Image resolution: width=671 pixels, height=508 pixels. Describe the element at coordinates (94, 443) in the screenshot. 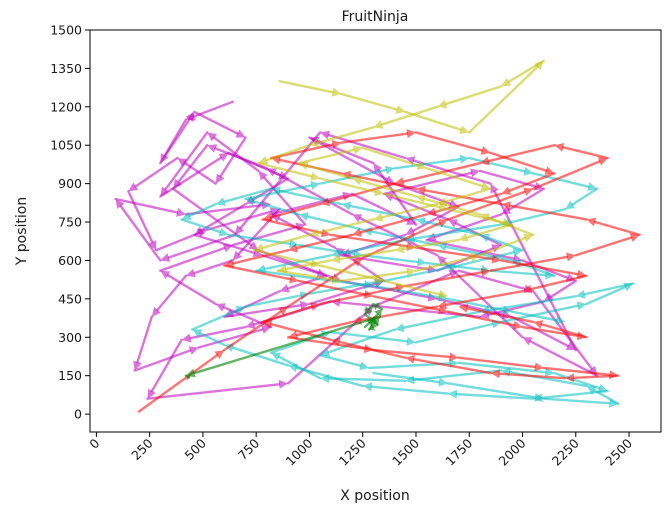

I see `x-tick-label: 0` at that location.